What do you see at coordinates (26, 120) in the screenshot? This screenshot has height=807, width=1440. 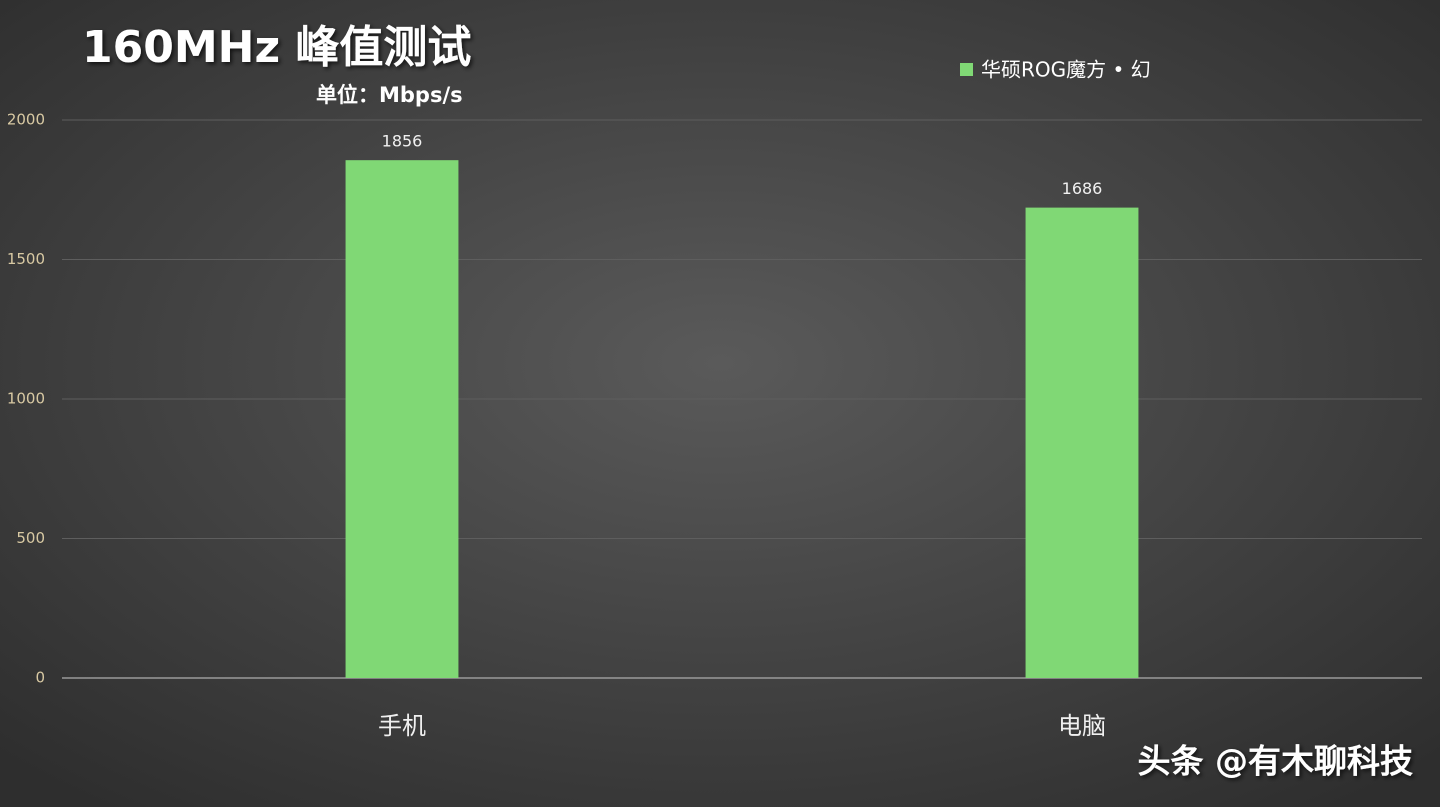 I see `y-tick-label: 2000` at bounding box center [26, 120].